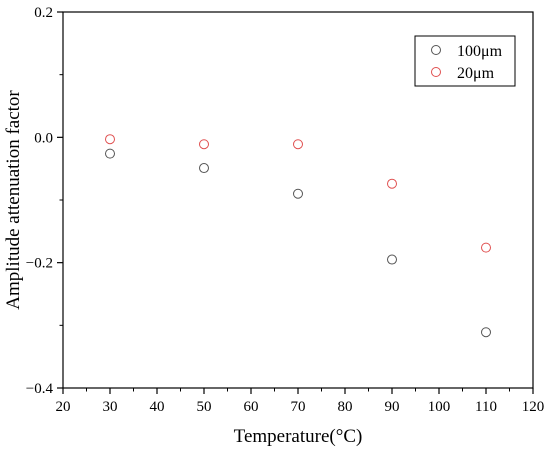 The width and height of the screenshot is (550, 456). Describe the element at coordinates (40, 389) in the screenshot. I see `y-tick-label: −0.4` at that location.